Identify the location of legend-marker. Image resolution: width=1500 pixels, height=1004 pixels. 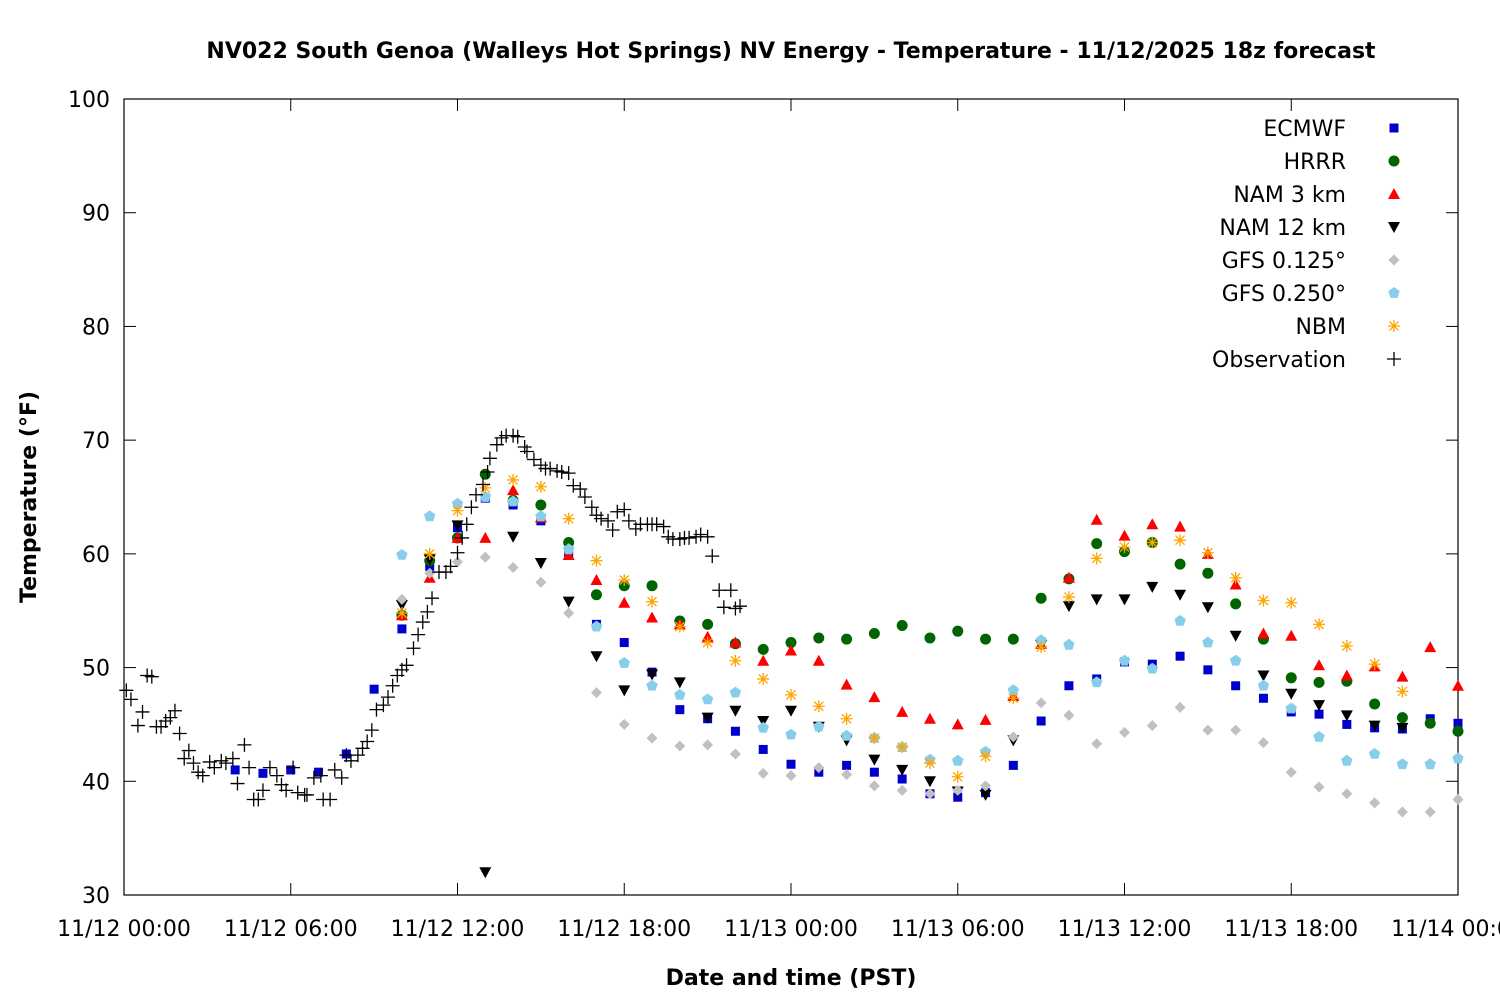
(1394, 128).